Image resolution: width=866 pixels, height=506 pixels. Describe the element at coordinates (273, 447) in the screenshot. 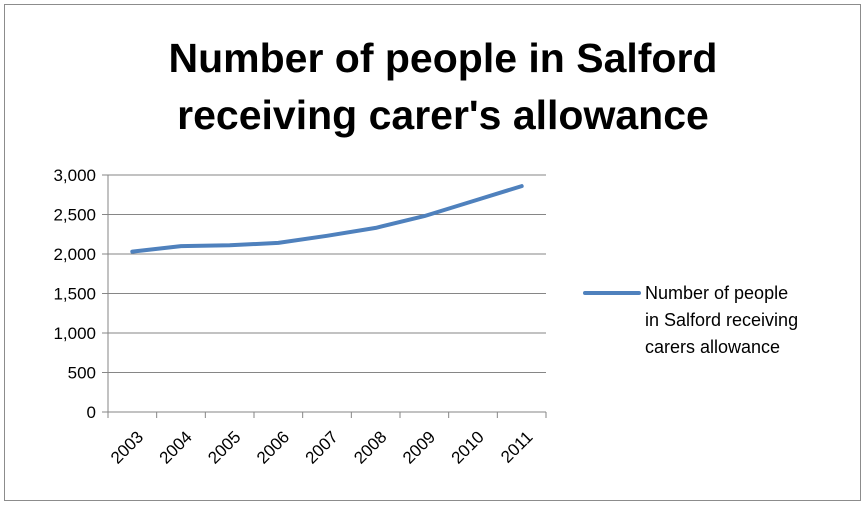

I see `x-tick-label: 2006` at that location.